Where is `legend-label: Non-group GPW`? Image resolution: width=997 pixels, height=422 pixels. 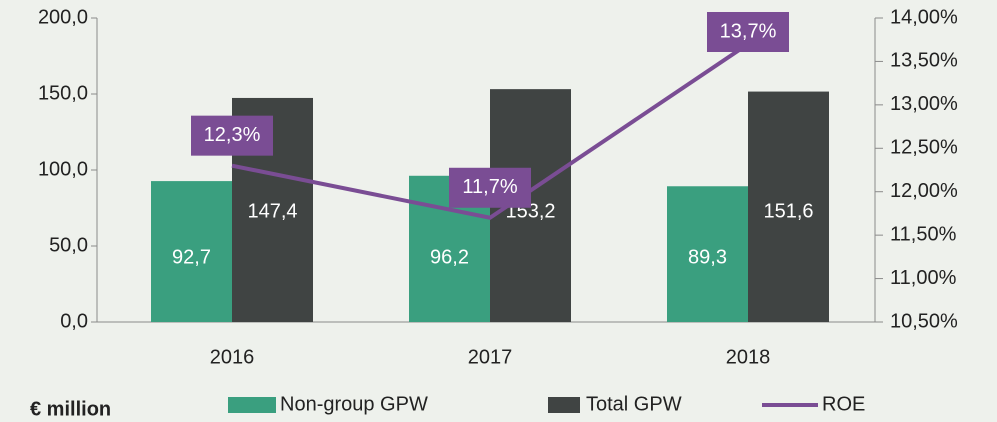 legend-label: Non-group GPW is located at coordinates (354, 404).